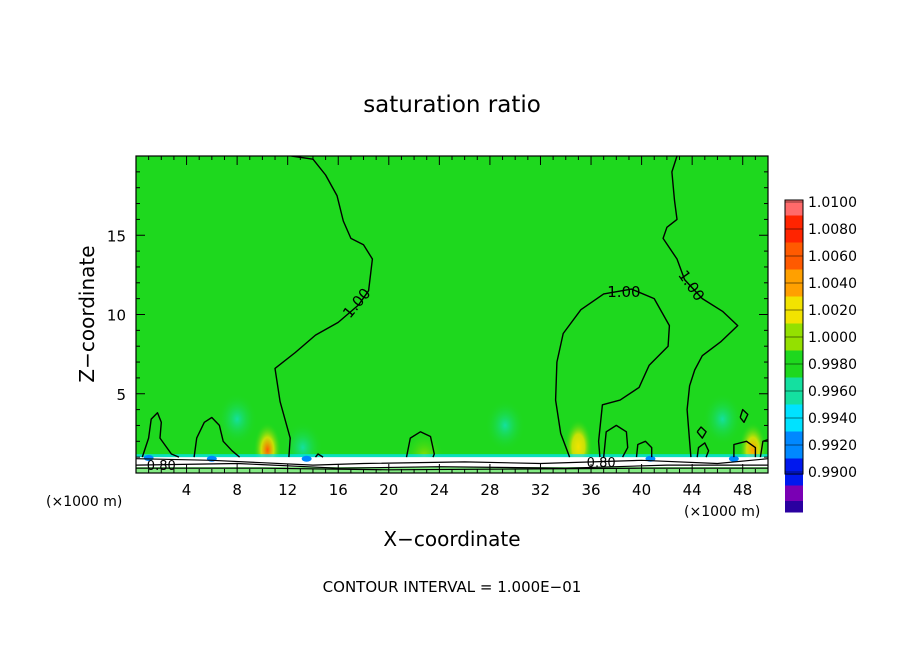 This screenshot has height=654, width=904. Describe the element at coordinates (641, 490) in the screenshot. I see `x-tick-label: 40` at that location.